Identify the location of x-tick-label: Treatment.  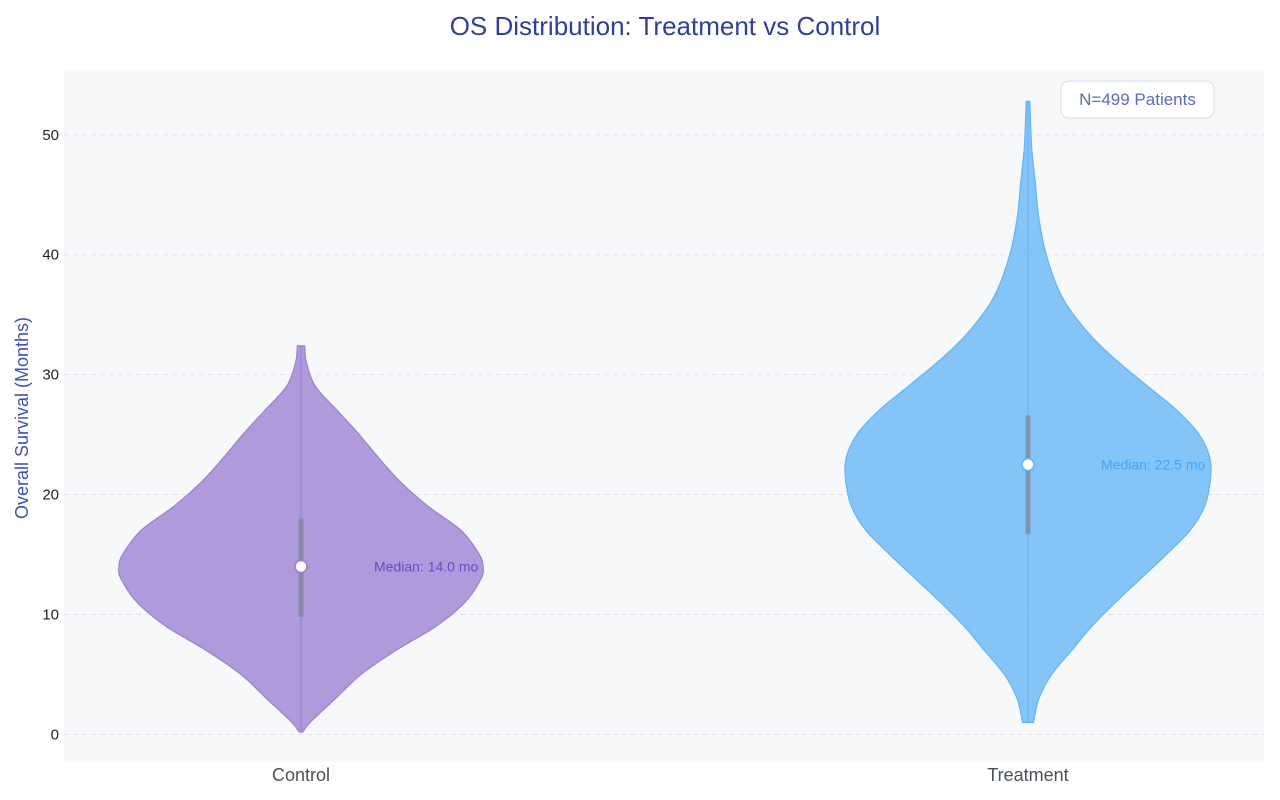
(1027, 775).